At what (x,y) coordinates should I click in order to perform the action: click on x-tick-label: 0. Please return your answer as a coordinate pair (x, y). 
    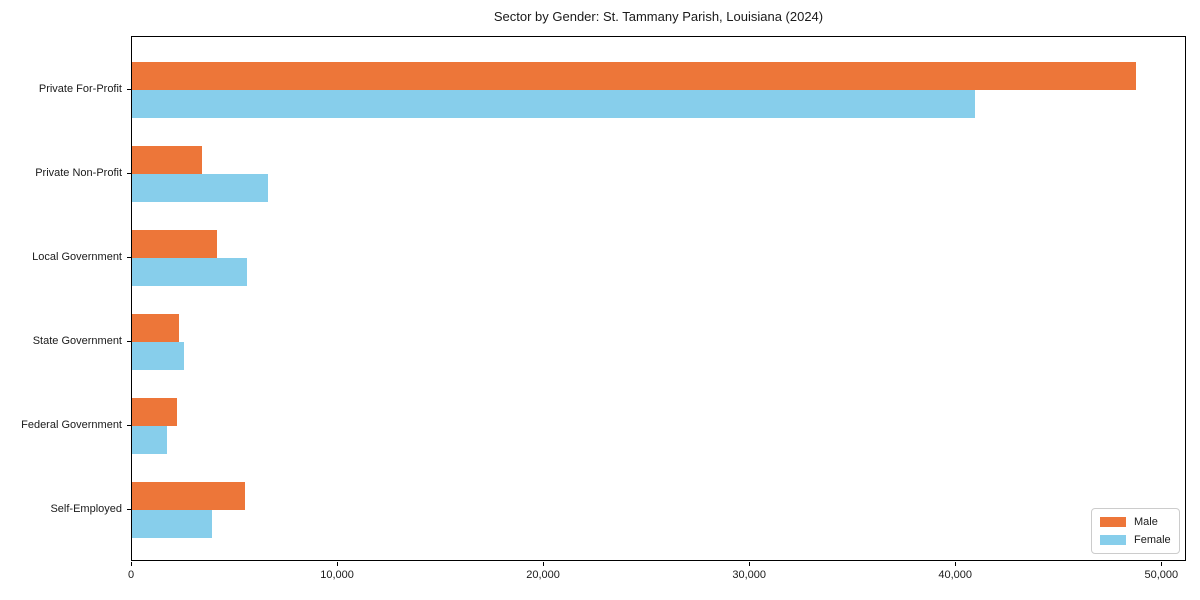
    Looking at the image, I should click on (131, 575).